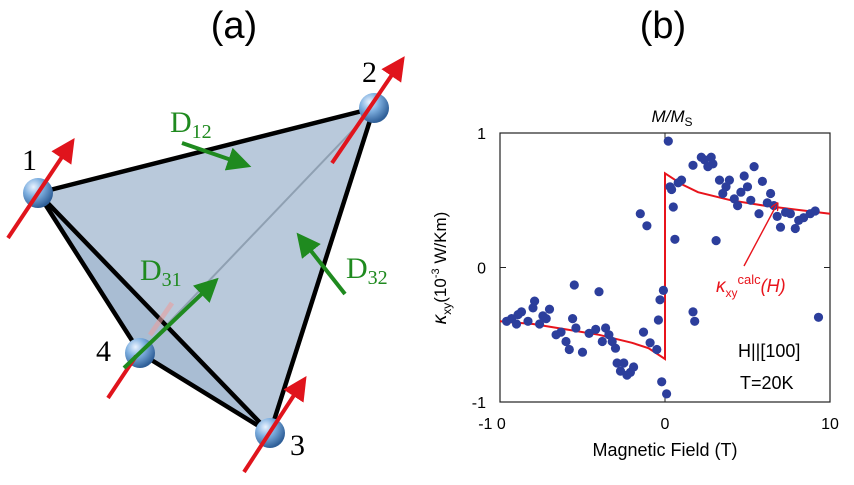  I want to click on hidden-spin-arrow, so click(161, 319).